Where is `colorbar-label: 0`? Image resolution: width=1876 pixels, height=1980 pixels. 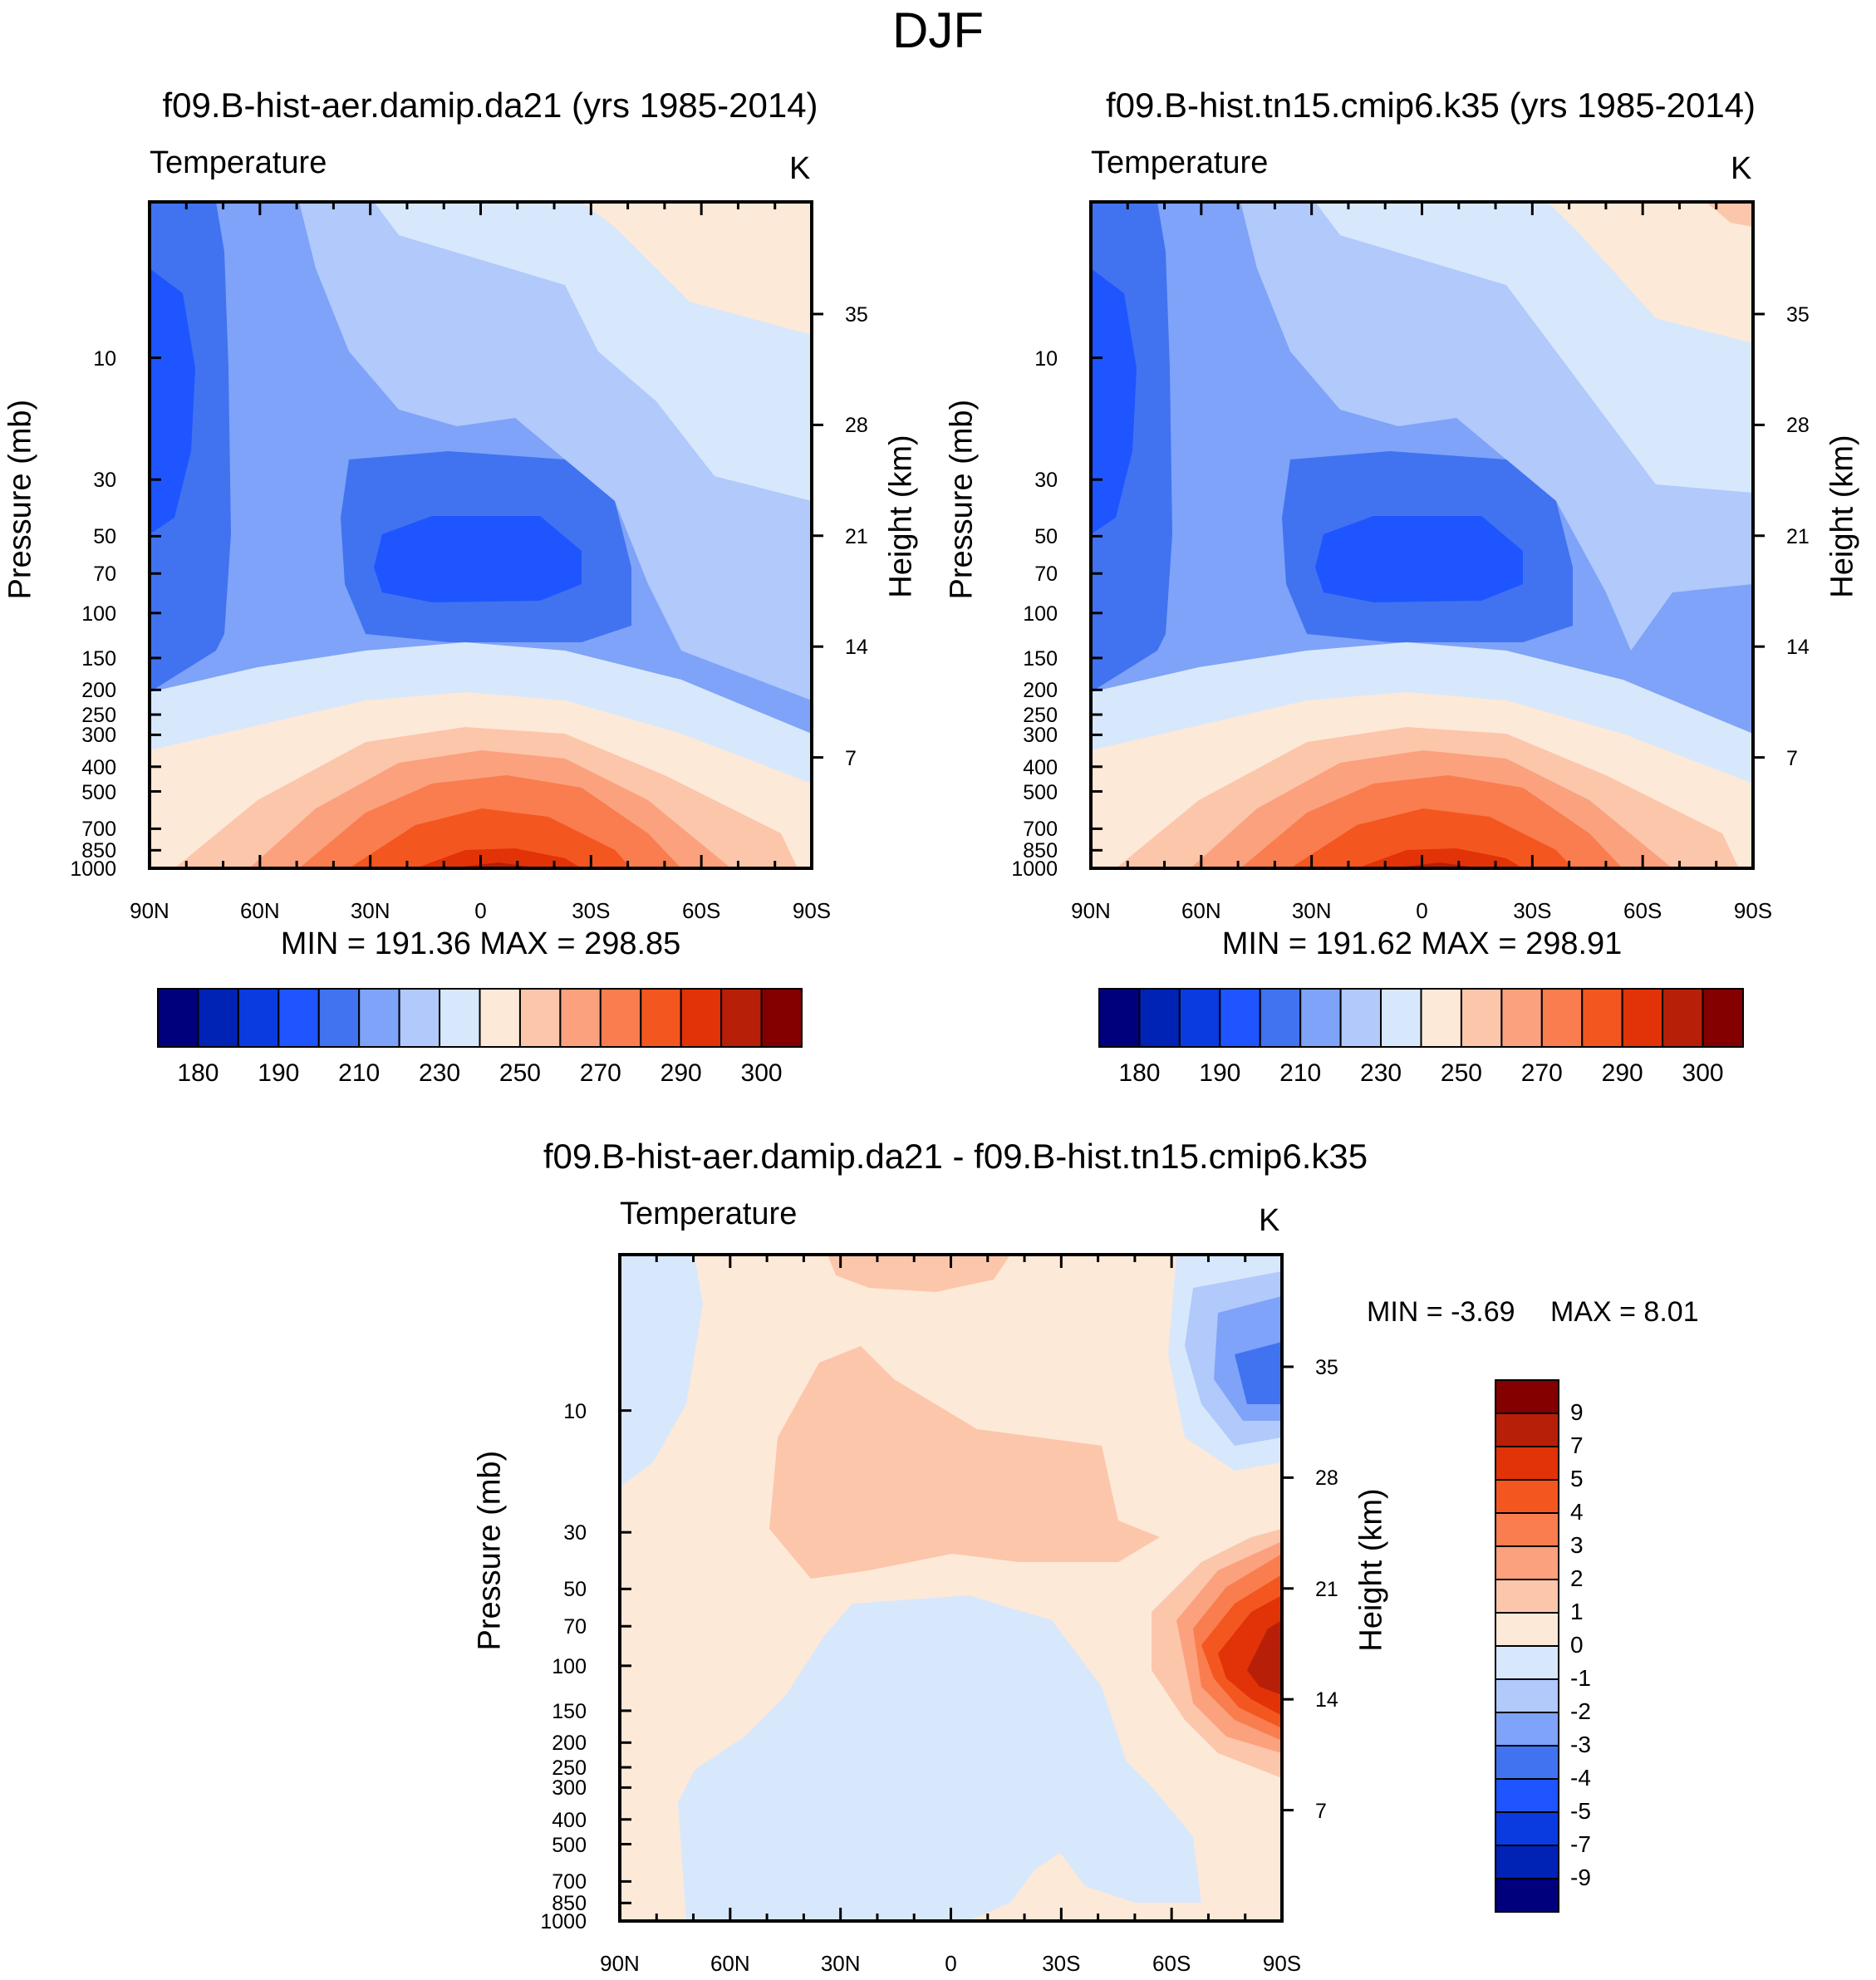 colorbar-label: 0 is located at coordinates (1577, 1645).